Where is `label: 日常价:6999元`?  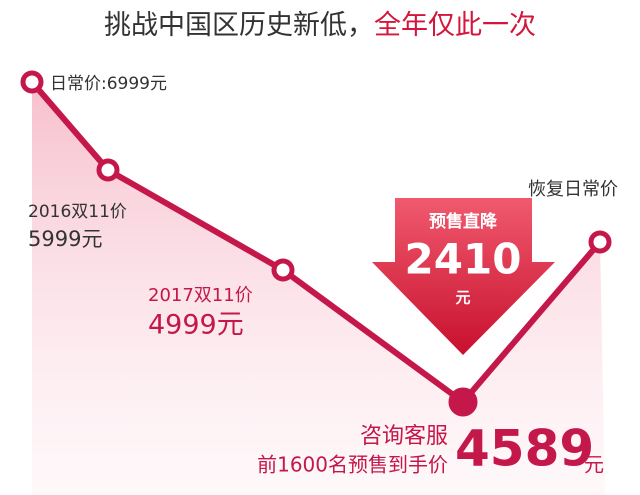 label: 日常价:6999元 is located at coordinates (108, 84).